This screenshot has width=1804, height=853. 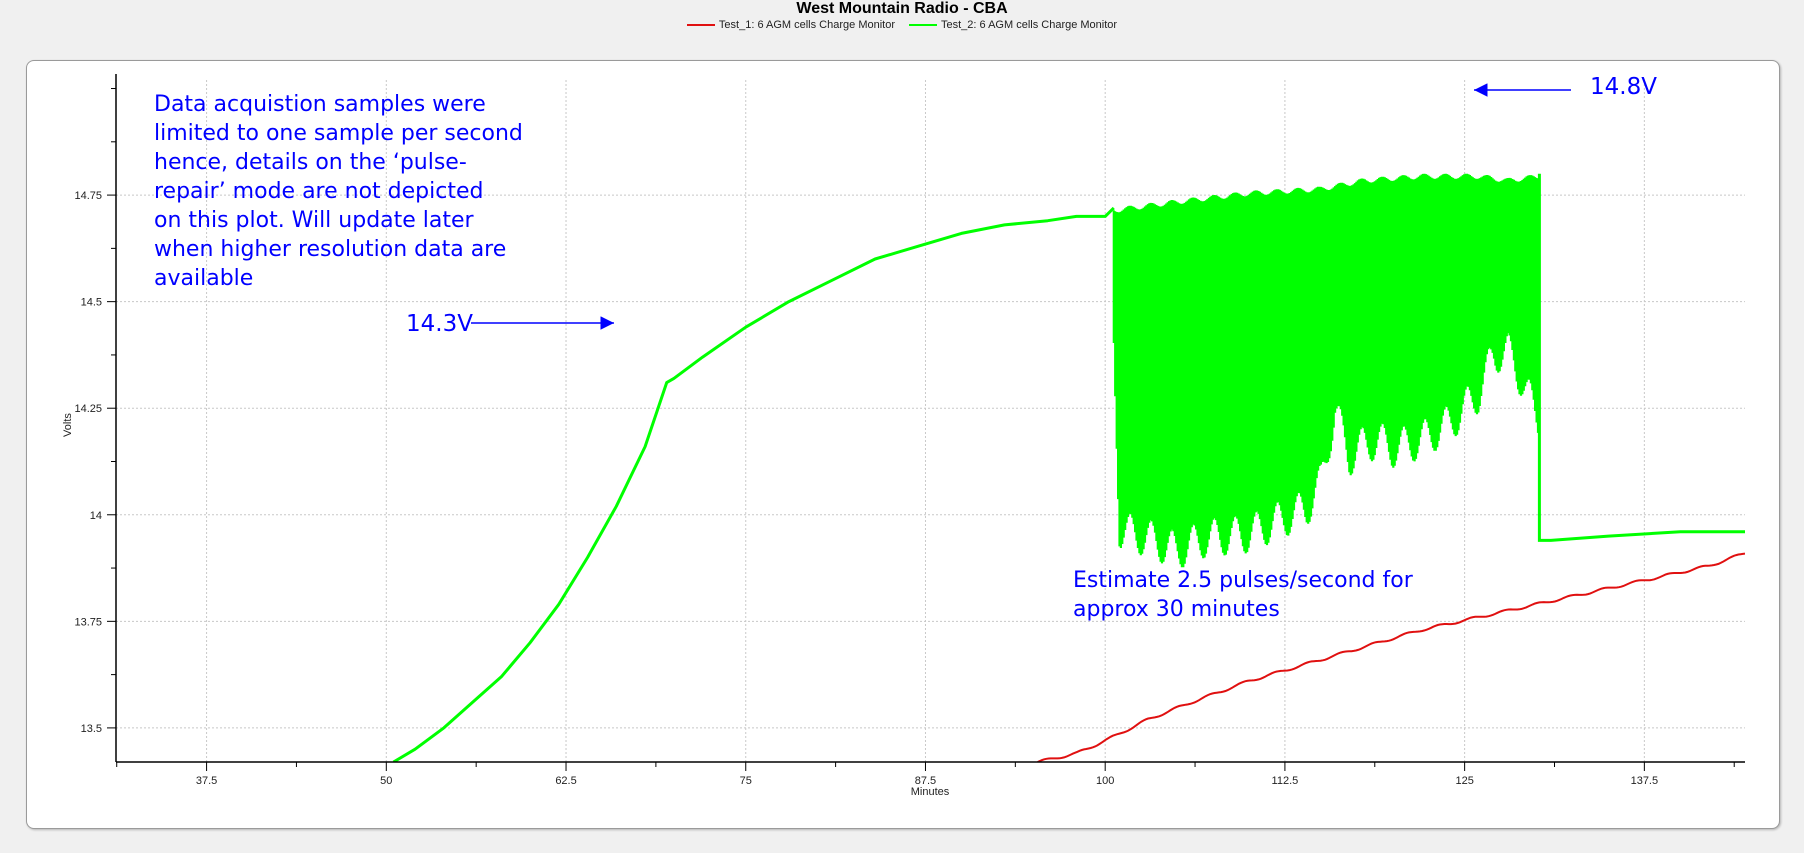 I want to click on legend-item-test2: Test_2: 6 AGM cells Charge Monitor, so click(x=1013, y=25).